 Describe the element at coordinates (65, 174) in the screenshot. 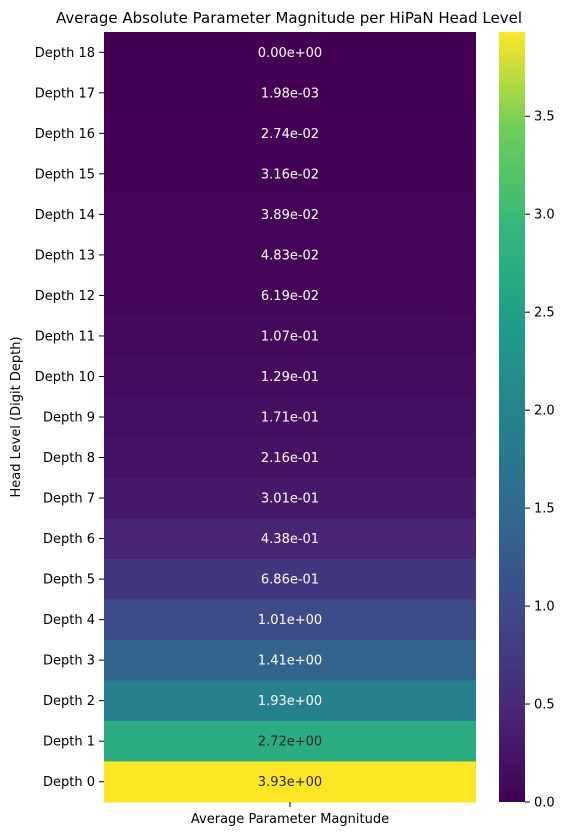

I see `row-label: Depth 15` at that location.